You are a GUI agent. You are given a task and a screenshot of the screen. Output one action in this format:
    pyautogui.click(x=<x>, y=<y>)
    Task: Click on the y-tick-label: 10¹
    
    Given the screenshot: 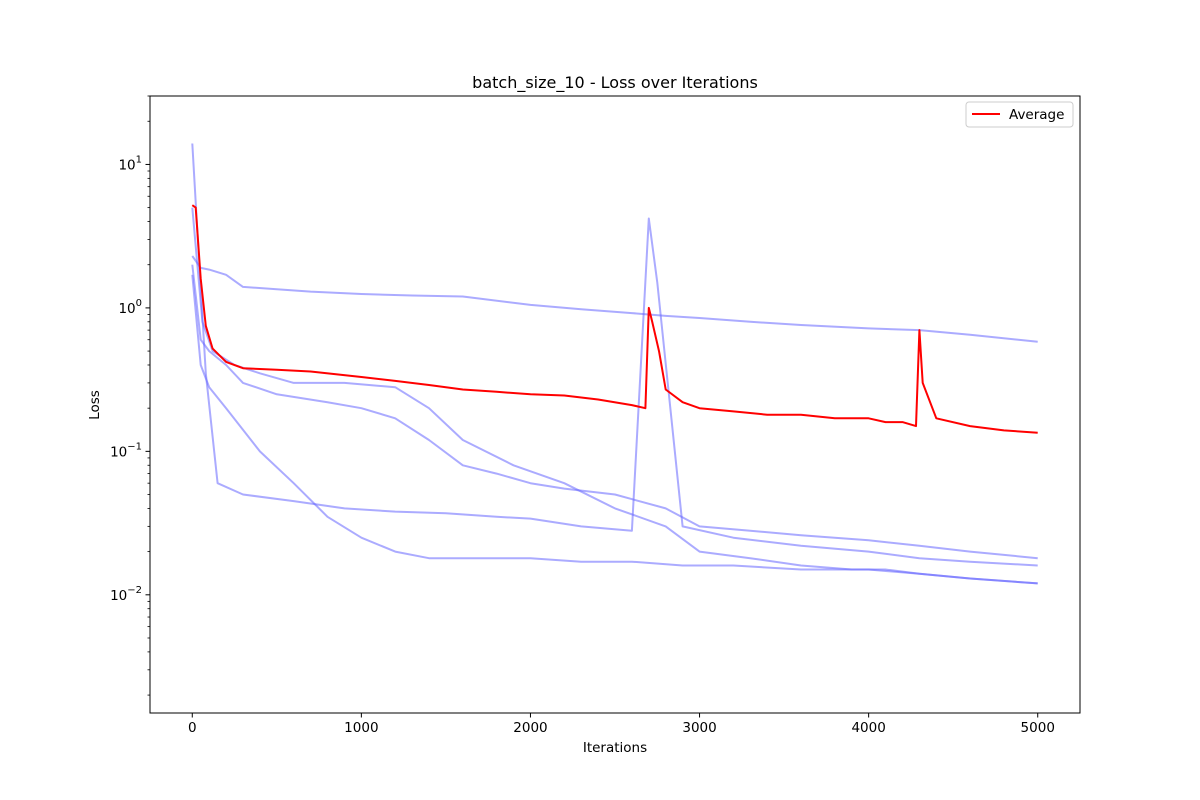 What is the action you would take?
    pyautogui.click(x=130, y=163)
    